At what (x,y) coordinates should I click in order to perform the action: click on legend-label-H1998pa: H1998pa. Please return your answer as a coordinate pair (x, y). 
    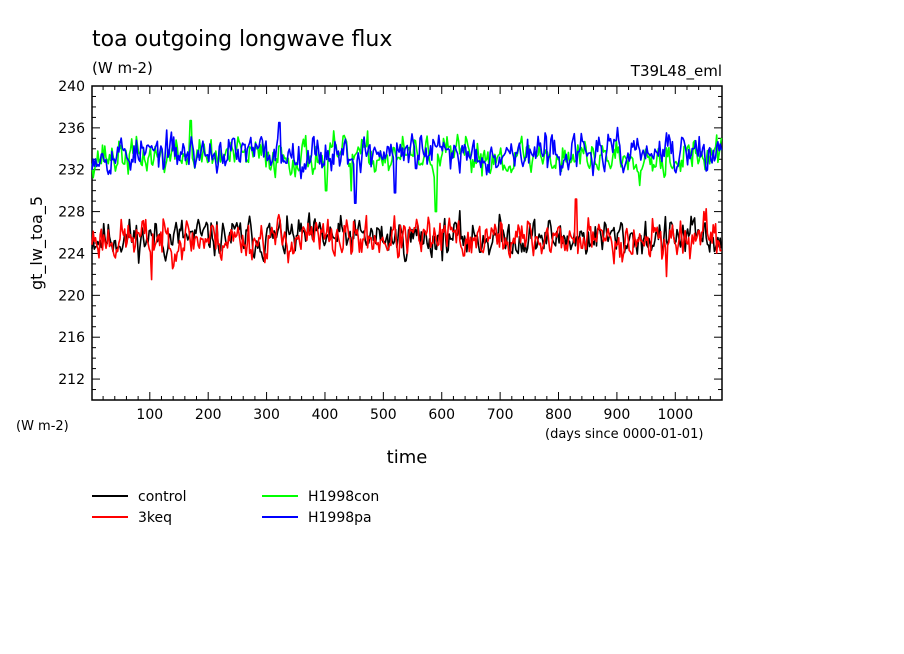
    Looking at the image, I should click on (340, 518).